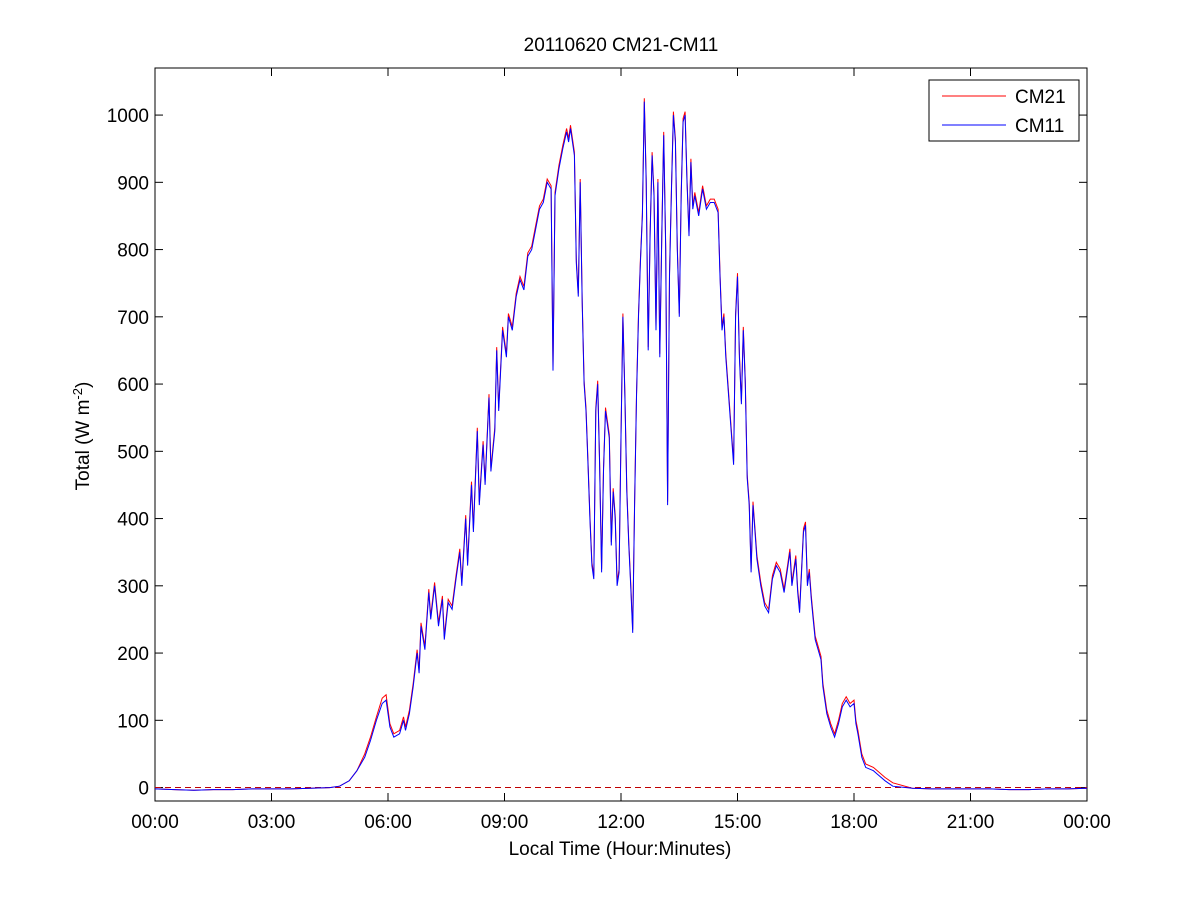 The width and height of the screenshot is (1201, 901). Describe the element at coordinates (854, 822) in the screenshot. I see `x-tick-label: 18:00` at that location.